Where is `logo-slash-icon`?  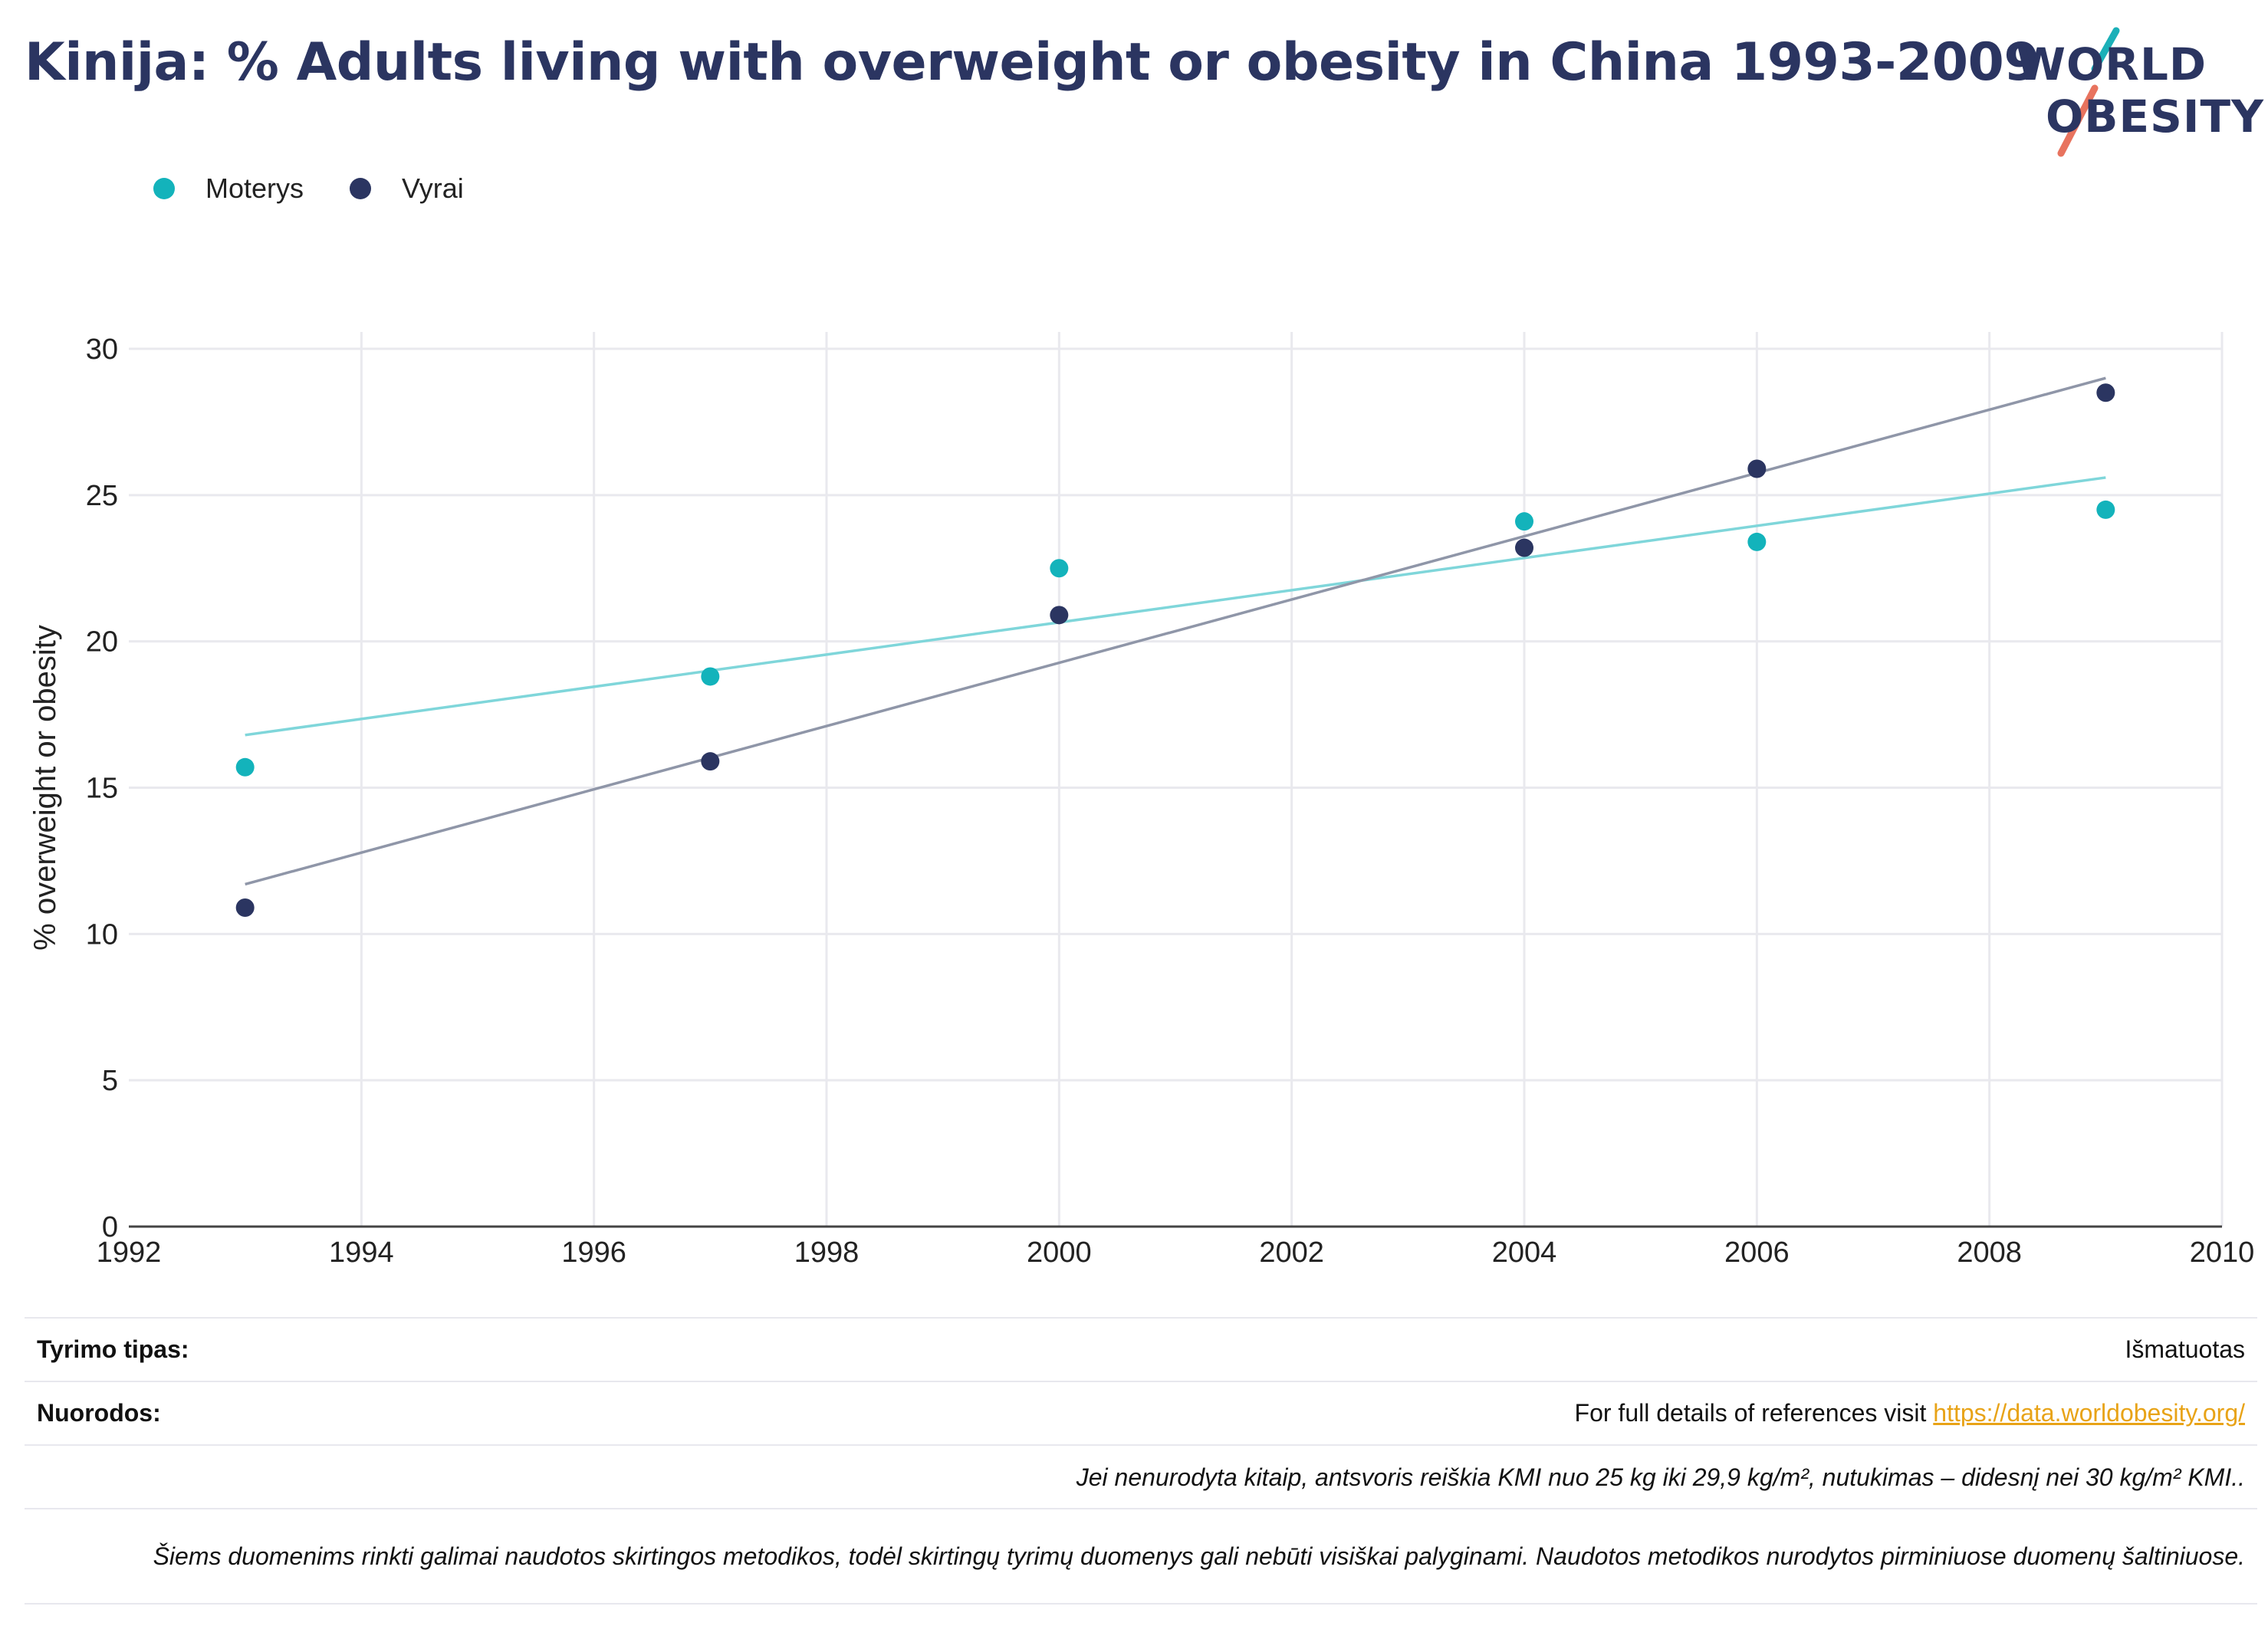 logo-slash-icon is located at coordinates (2088, 92).